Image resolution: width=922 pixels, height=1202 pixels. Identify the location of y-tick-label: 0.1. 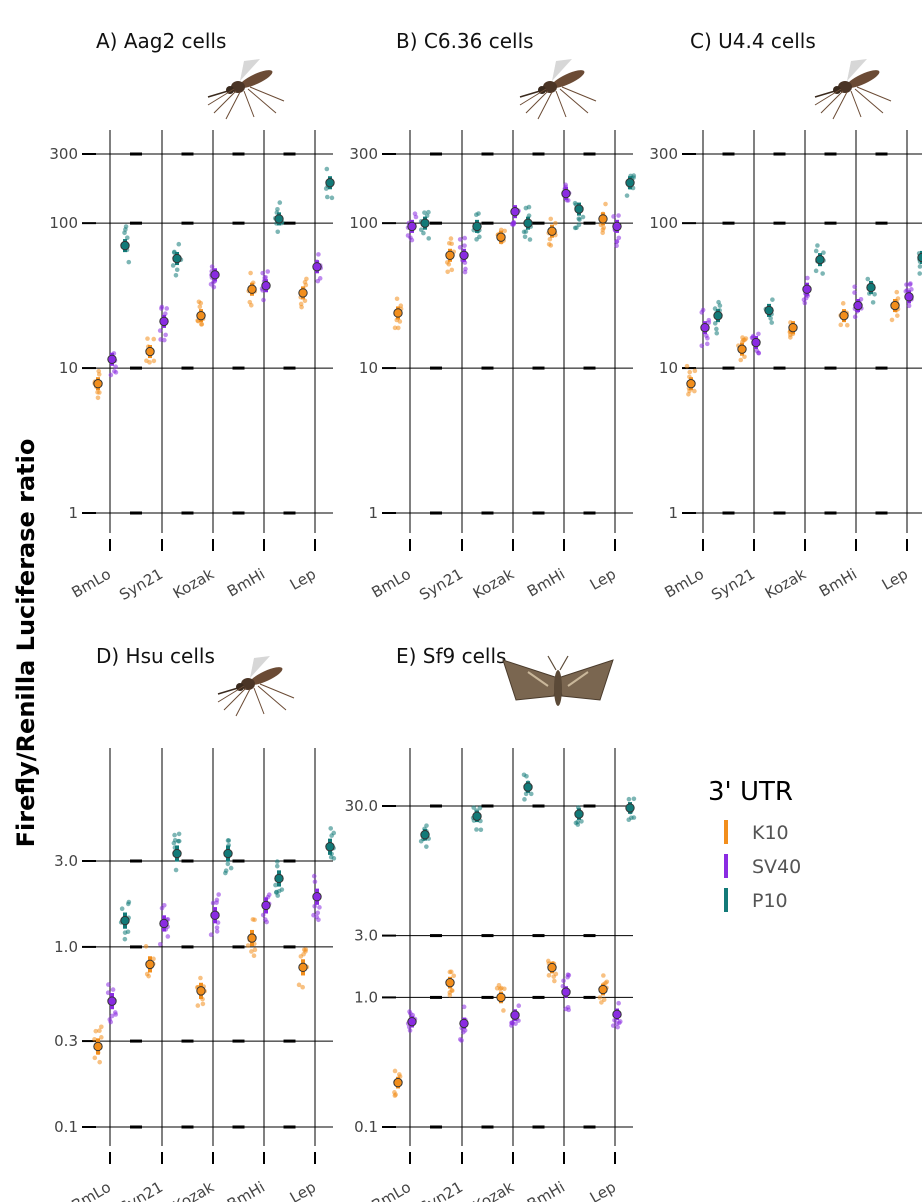
(366, 1127).